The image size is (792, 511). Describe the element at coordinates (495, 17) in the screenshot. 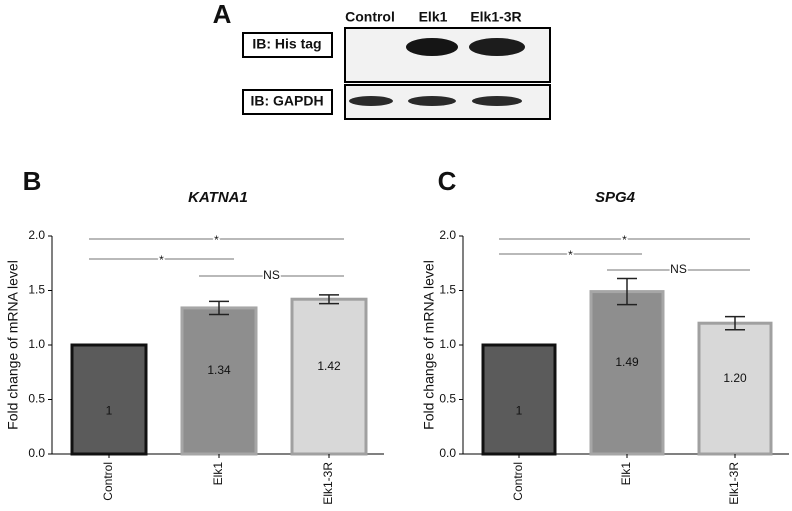

I see `blot-column: Elk1-3R` at that location.